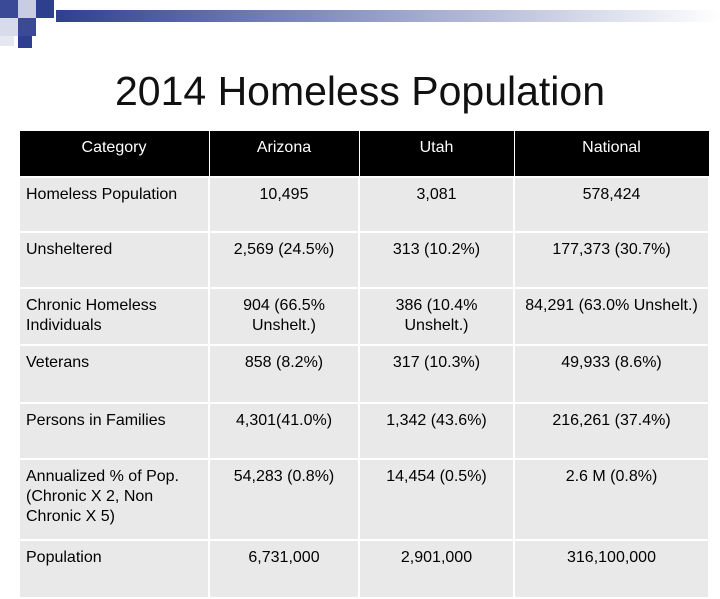  What do you see at coordinates (611, 153) in the screenshot?
I see `header-national: National` at bounding box center [611, 153].